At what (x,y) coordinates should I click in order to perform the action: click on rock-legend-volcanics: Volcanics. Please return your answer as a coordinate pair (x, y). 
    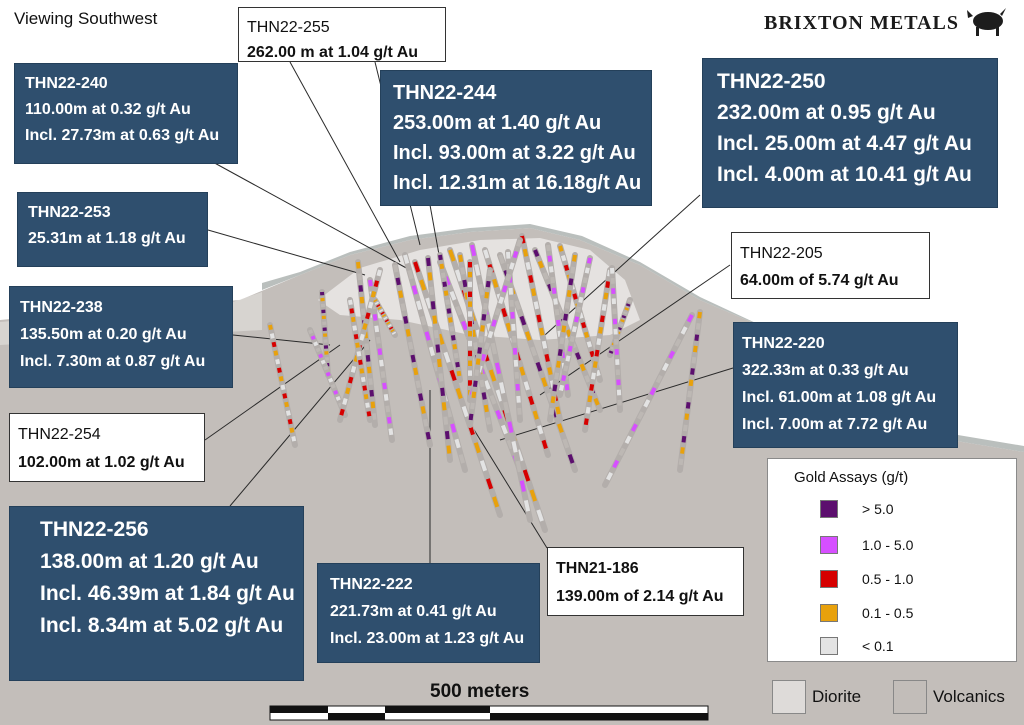
    Looking at the image, I should click on (949, 697).